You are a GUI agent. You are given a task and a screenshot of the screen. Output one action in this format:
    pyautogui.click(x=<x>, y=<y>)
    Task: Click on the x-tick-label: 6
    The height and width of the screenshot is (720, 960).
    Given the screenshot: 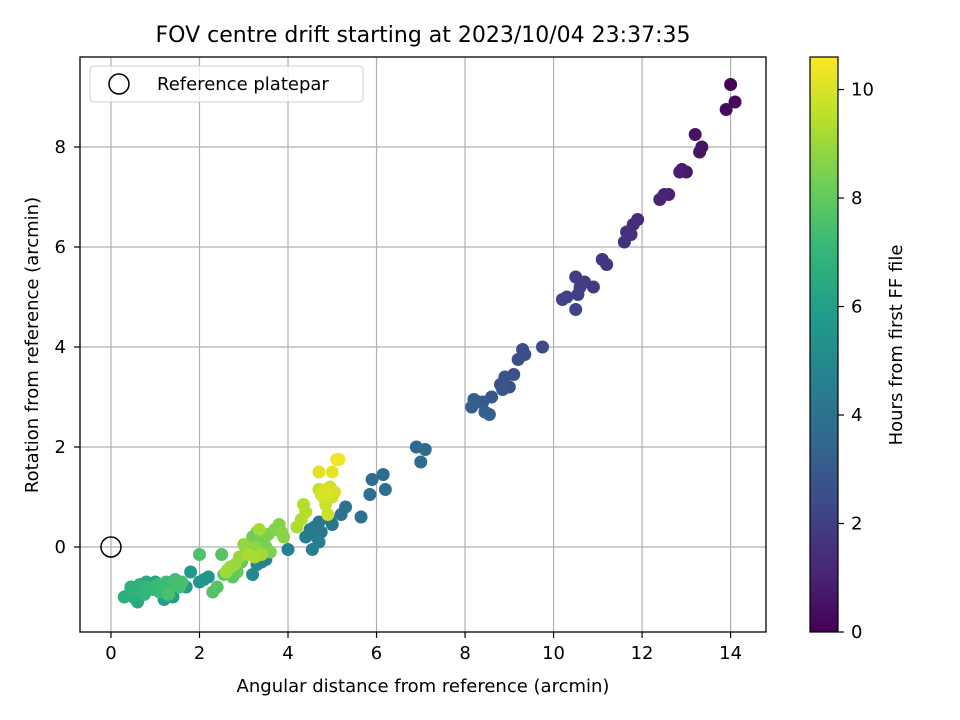 What is the action you would take?
    pyautogui.click(x=376, y=653)
    